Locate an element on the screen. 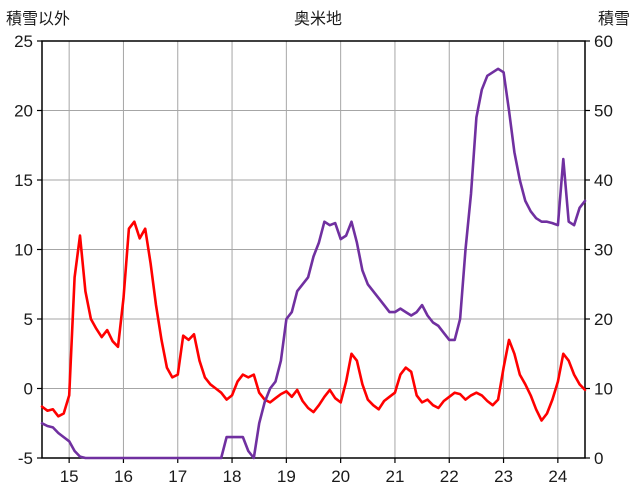 This screenshot has width=636, height=501. x-axis-tick-label: 22 is located at coordinates (449, 476).